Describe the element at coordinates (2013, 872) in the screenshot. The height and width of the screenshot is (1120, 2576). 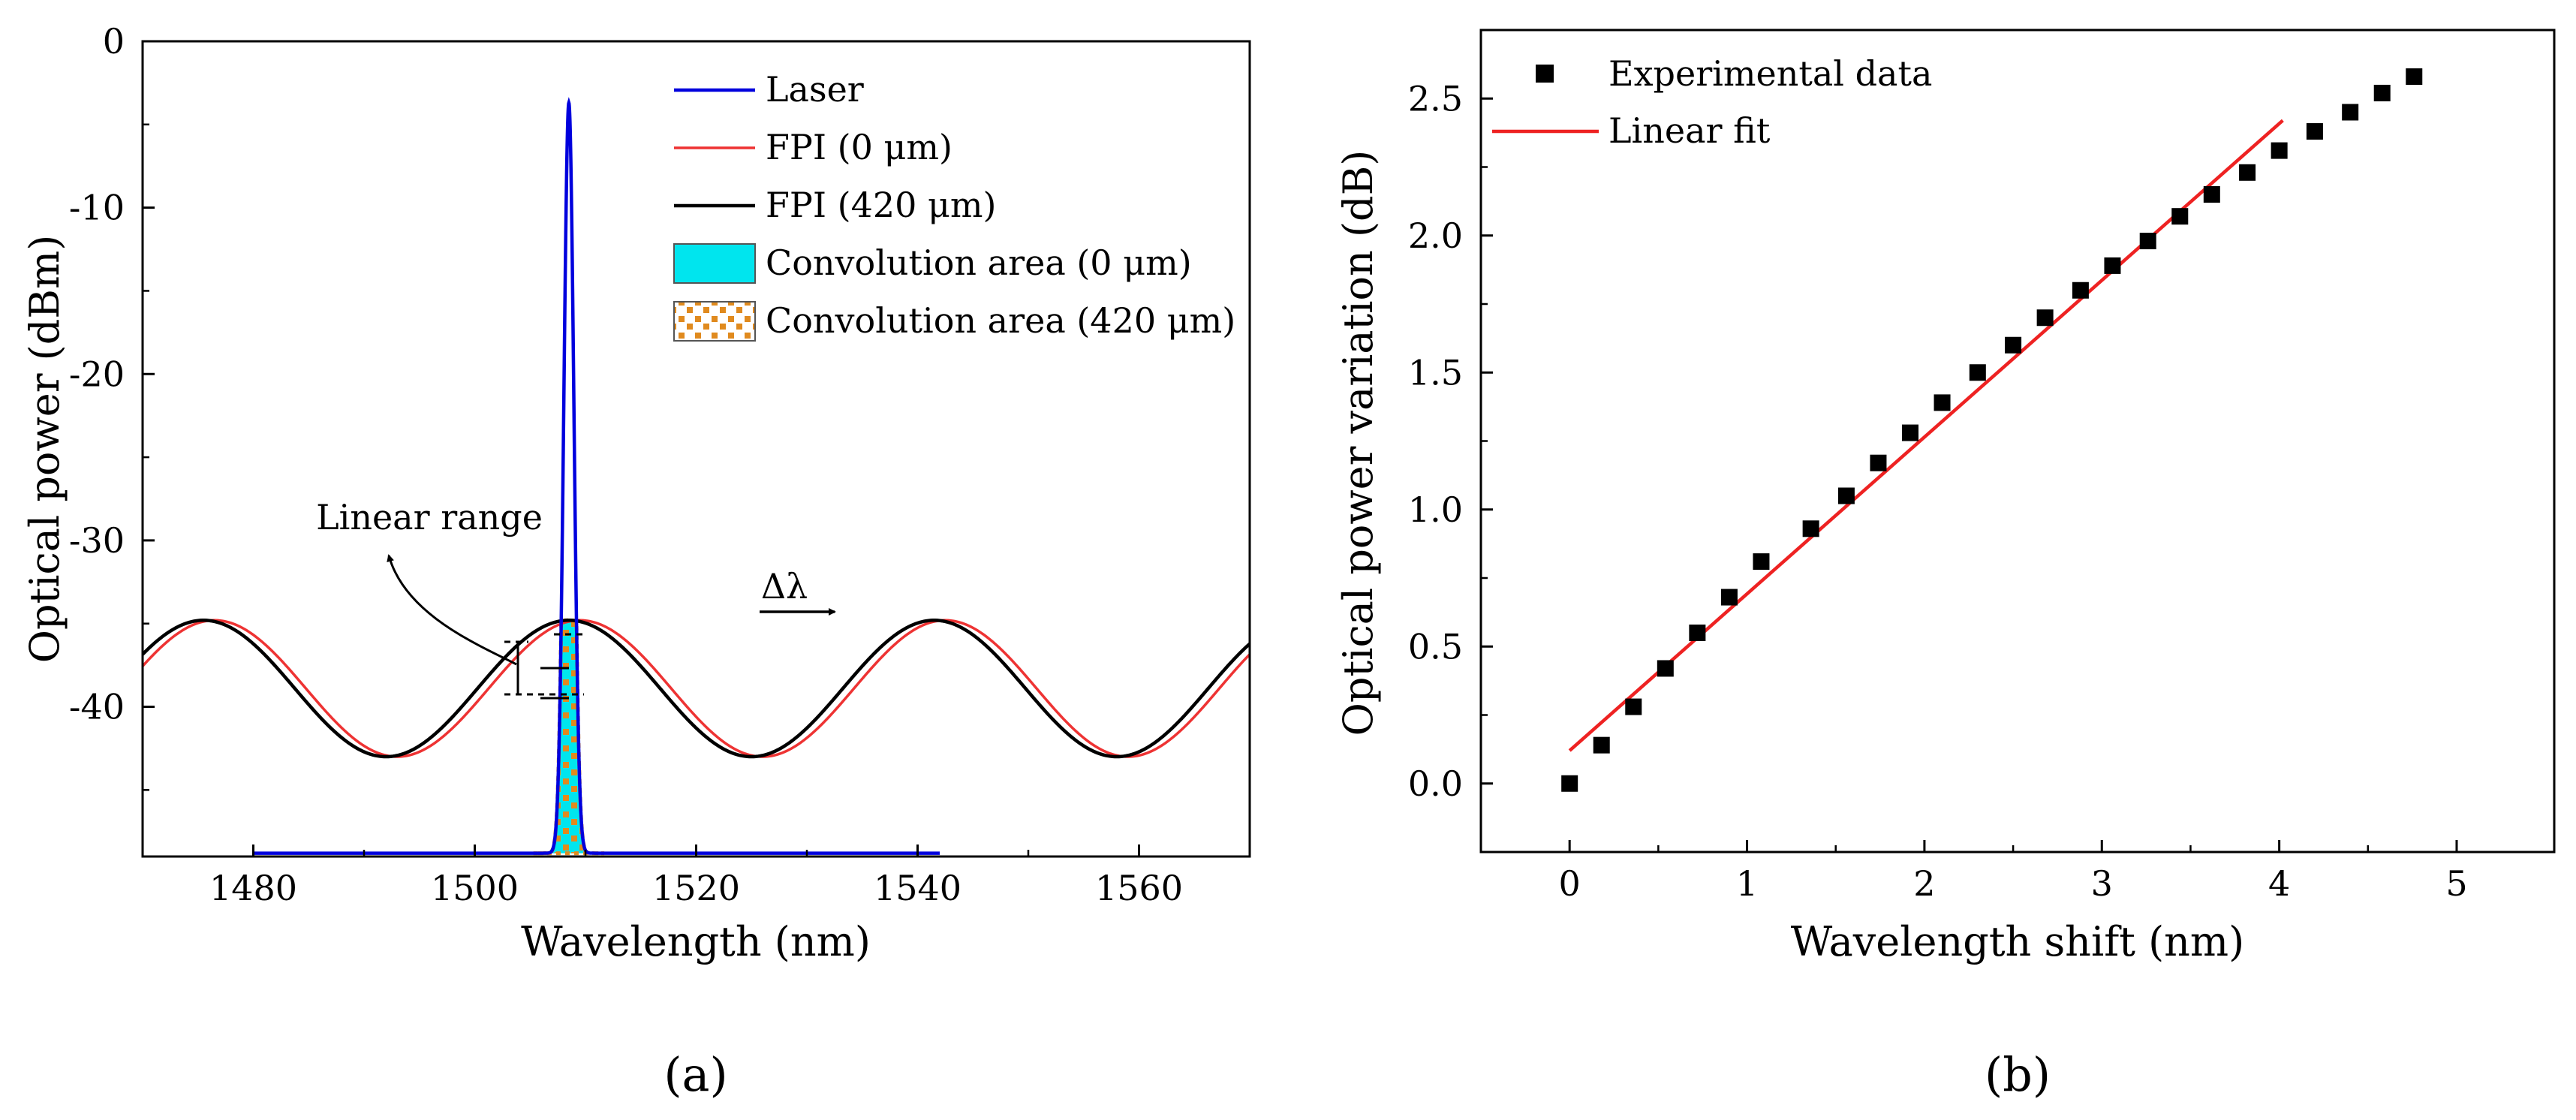
I see `x-axis-b: 0 1 2 3 4 5` at that location.